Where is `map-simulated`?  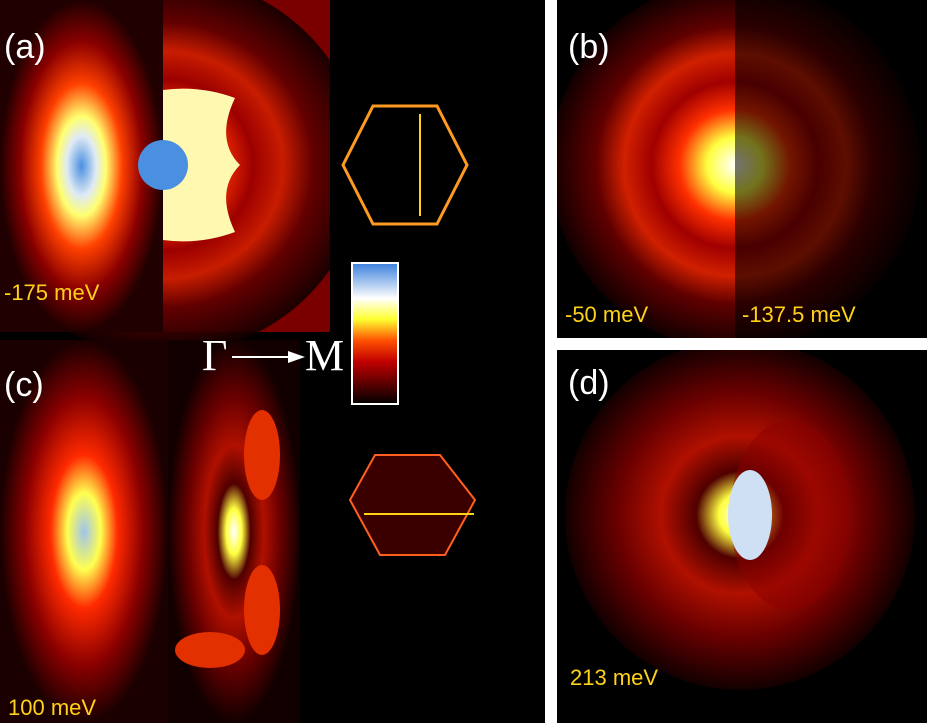
map-simulated is located at coordinates (234, 531).